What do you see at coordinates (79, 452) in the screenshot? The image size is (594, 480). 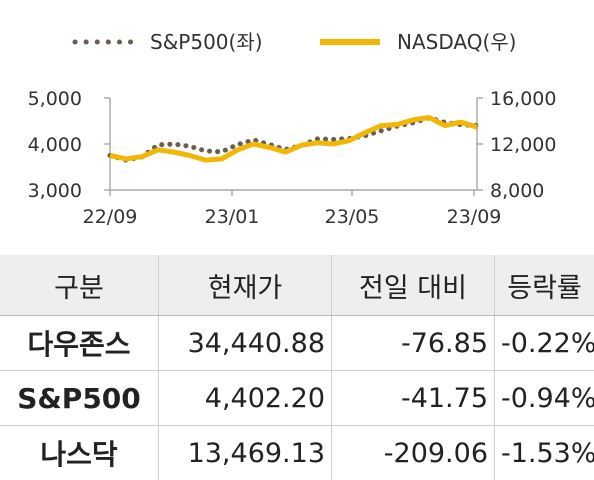 I see `row-name: 나스닥` at bounding box center [79, 452].